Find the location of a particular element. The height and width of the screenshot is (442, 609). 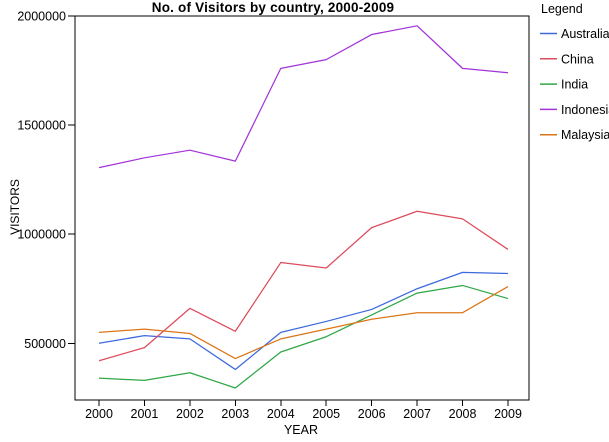

x-tick-label: 2001 is located at coordinates (145, 414).